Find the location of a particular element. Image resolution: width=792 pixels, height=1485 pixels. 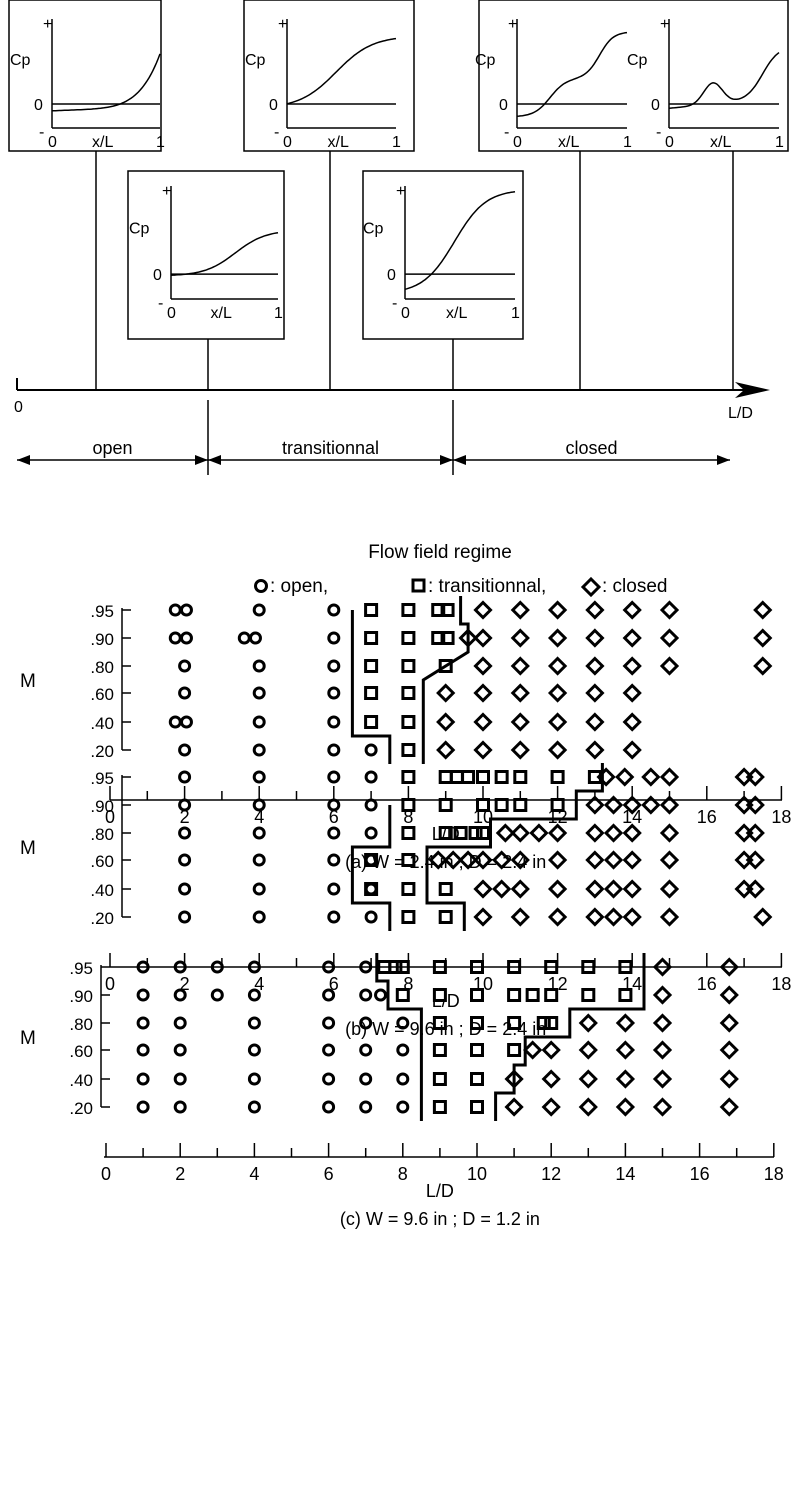

legend-open-marker is located at coordinates (261, 586).